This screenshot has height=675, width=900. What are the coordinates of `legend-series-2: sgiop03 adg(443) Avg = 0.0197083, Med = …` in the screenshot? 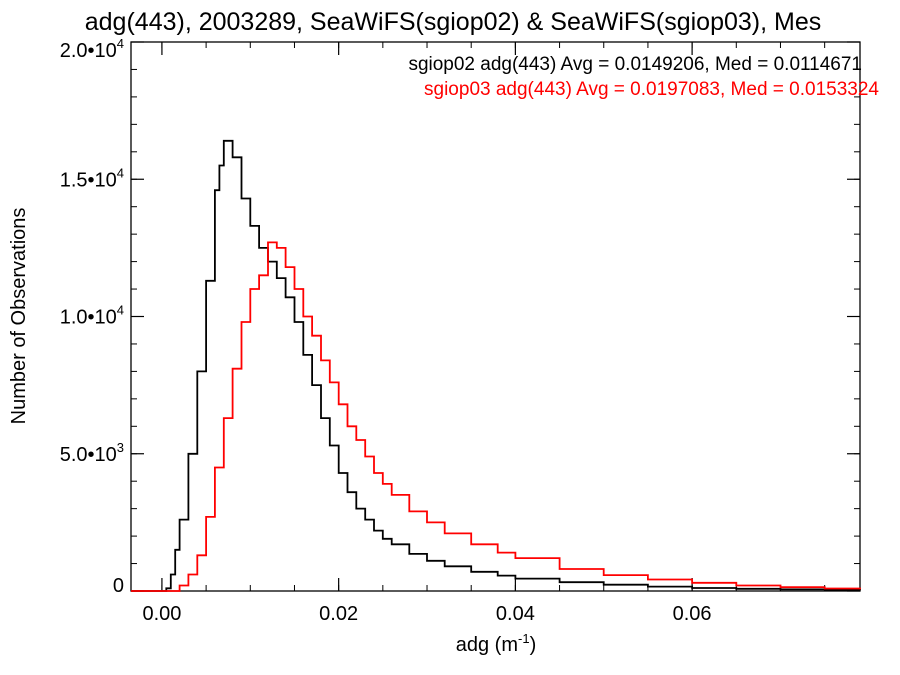 It's located at (651, 89).